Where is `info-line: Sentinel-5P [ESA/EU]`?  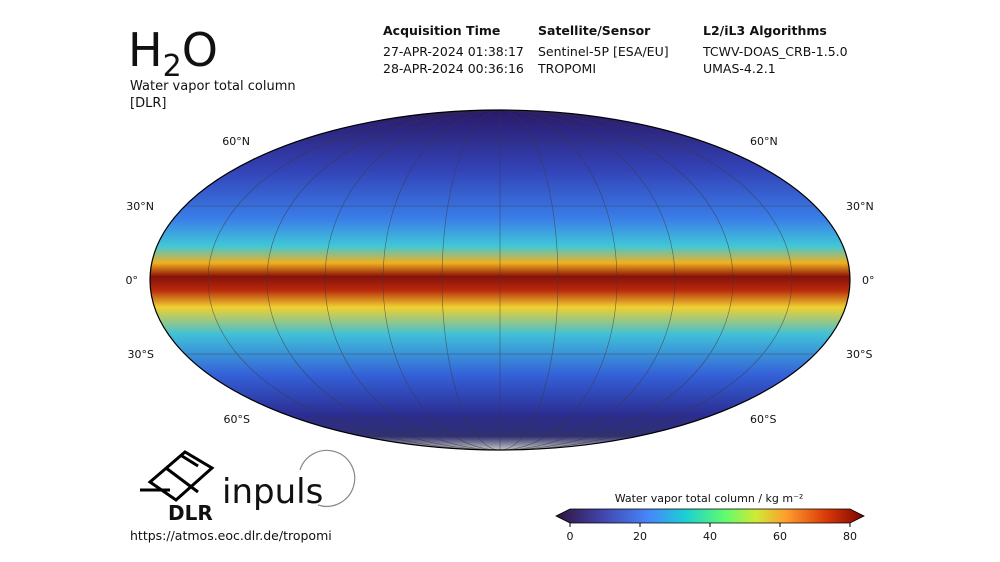 info-line: Sentinel-5P [ESA/EU] is located at coordinates (603, 51).